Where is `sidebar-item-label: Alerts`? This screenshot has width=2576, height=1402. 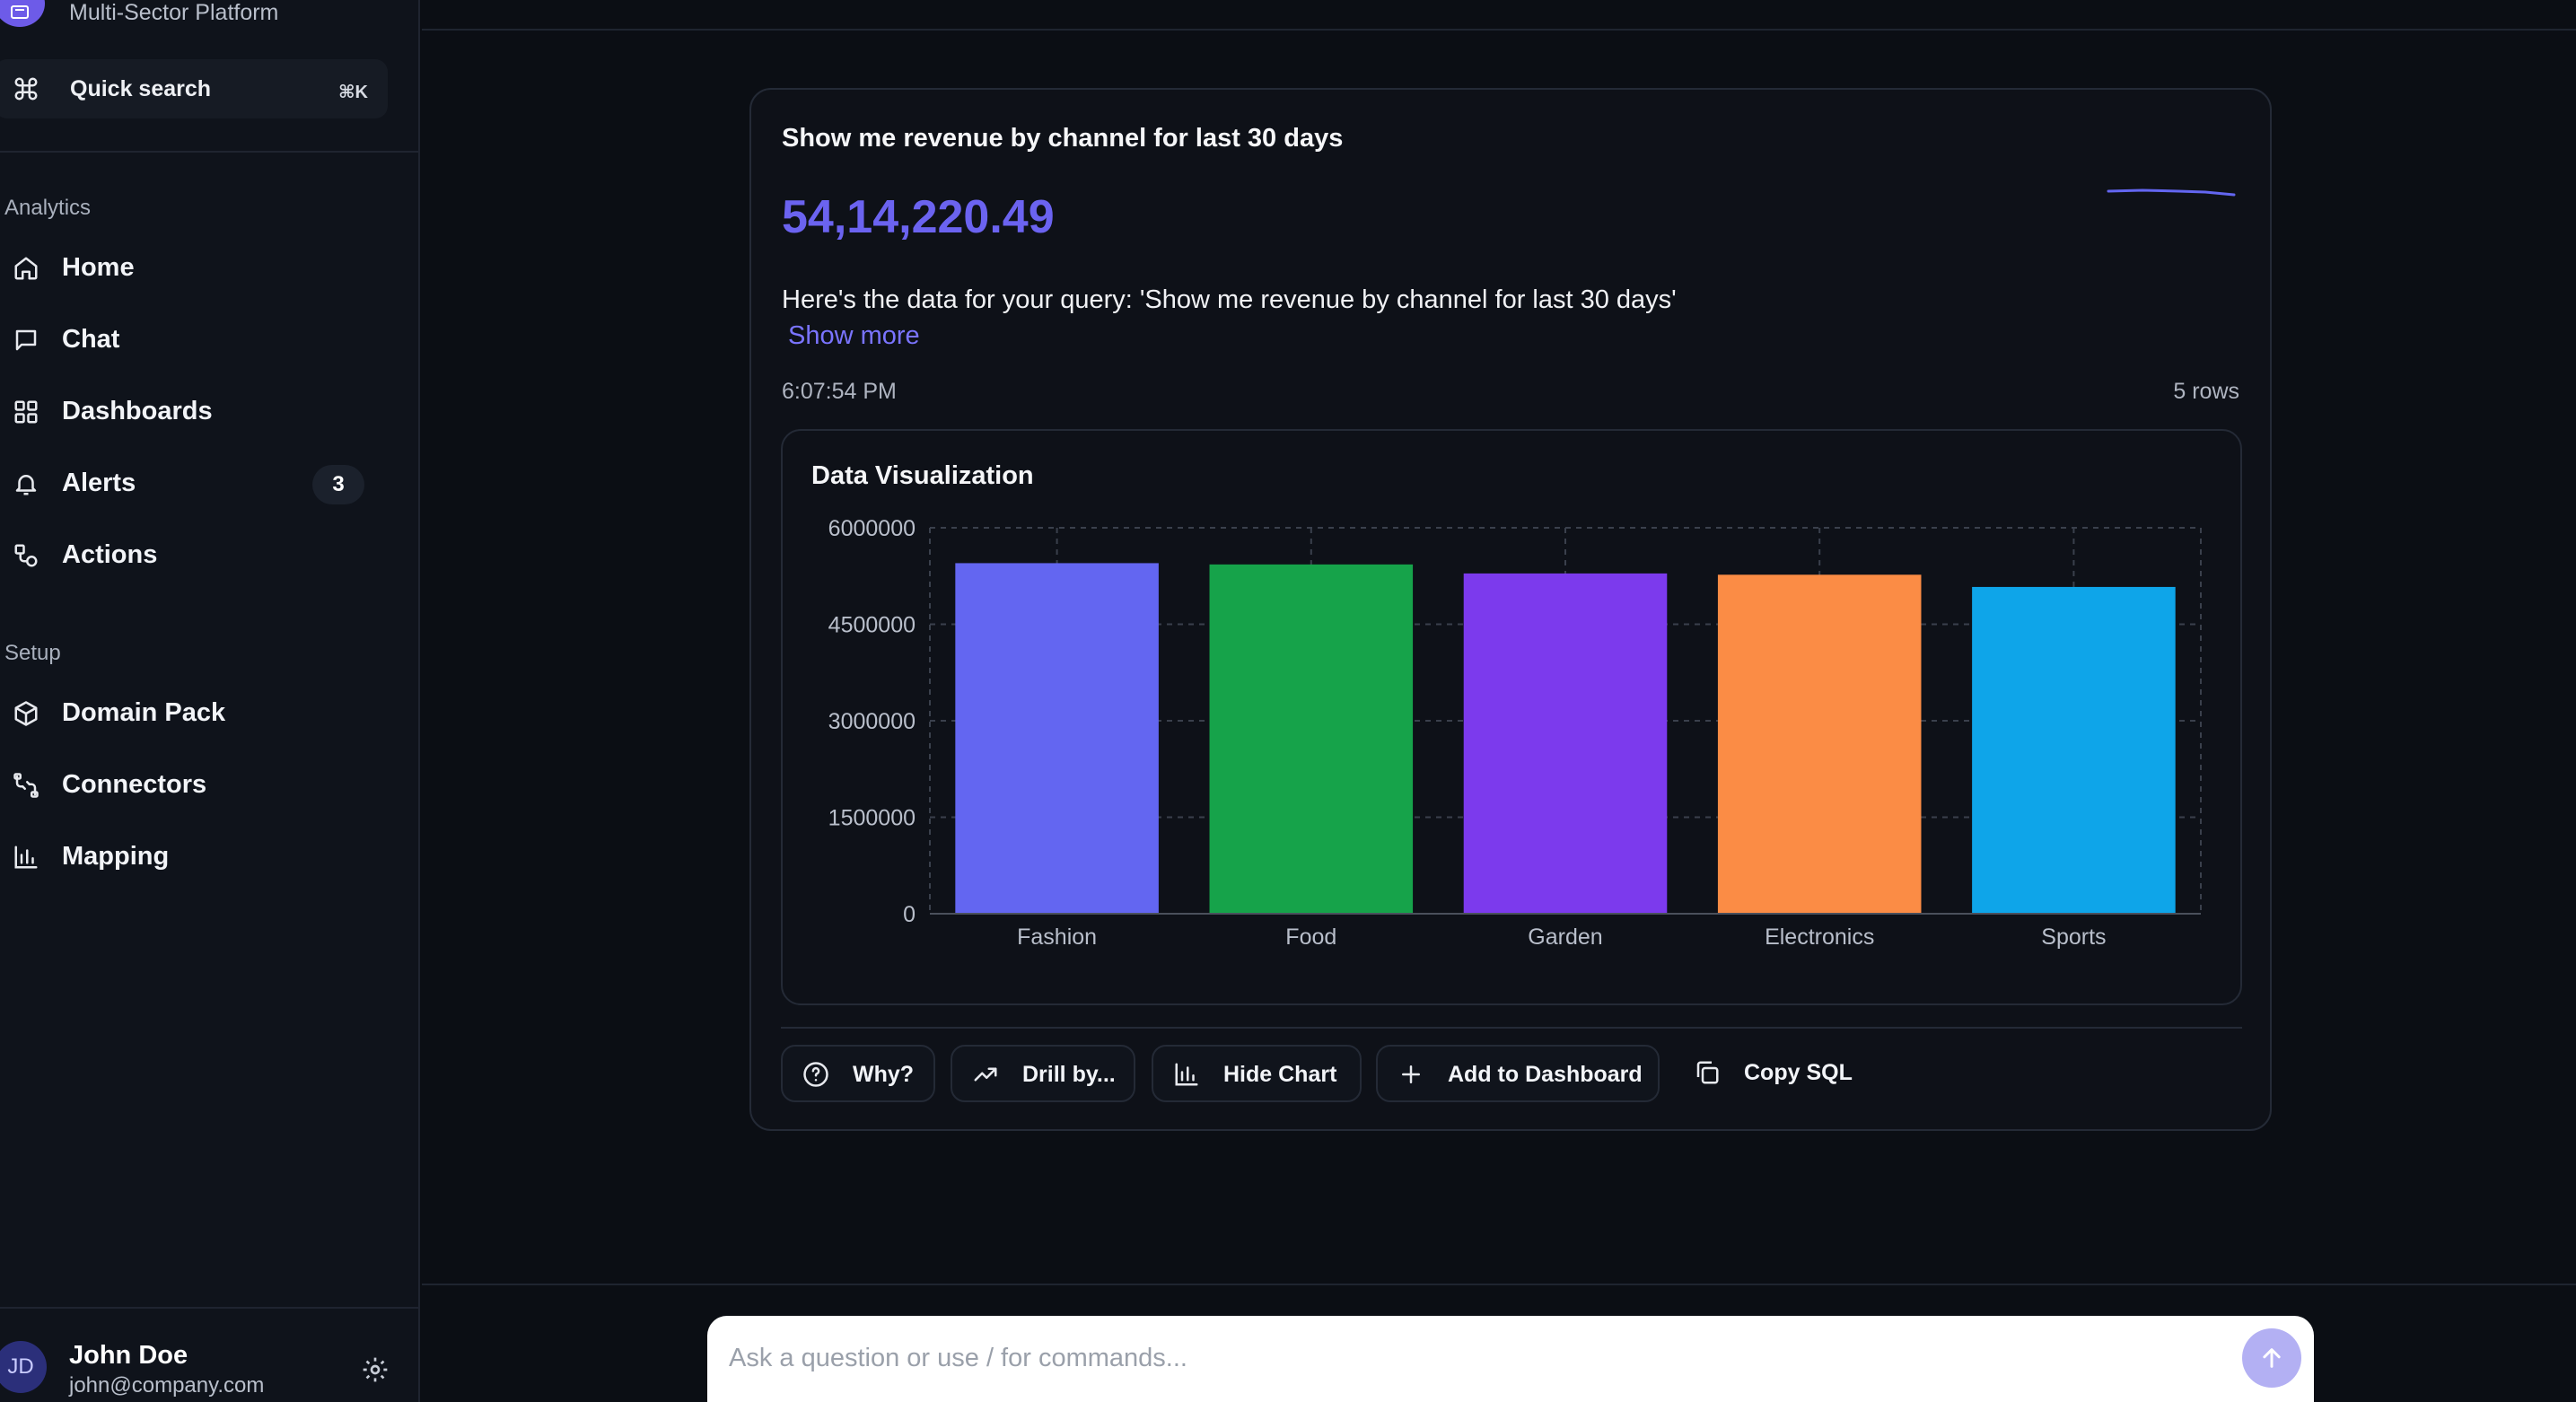
sidebar-item-label: Alerts is located at coordinates (99, 483).